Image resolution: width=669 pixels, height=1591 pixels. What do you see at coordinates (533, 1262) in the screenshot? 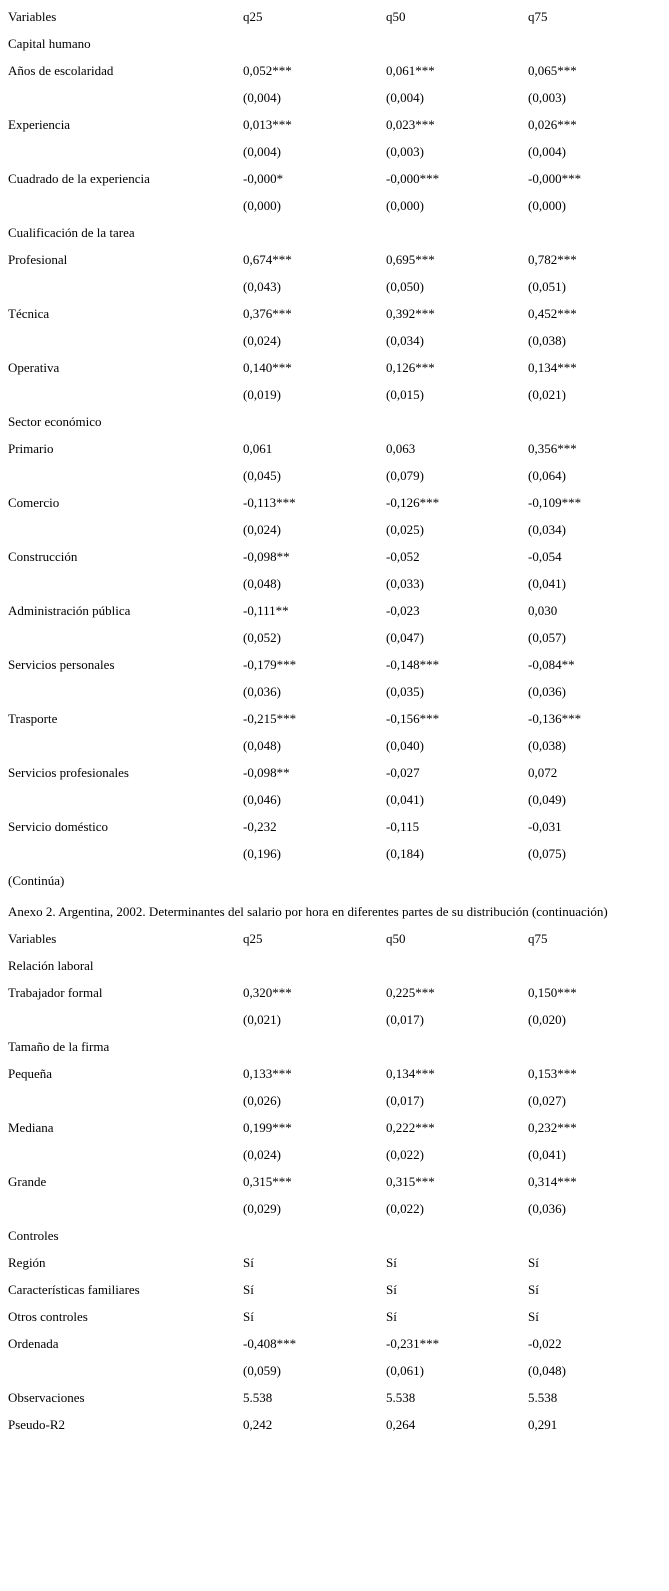
I see `cell-q75: Sí` at bounding box center [533, 1262].